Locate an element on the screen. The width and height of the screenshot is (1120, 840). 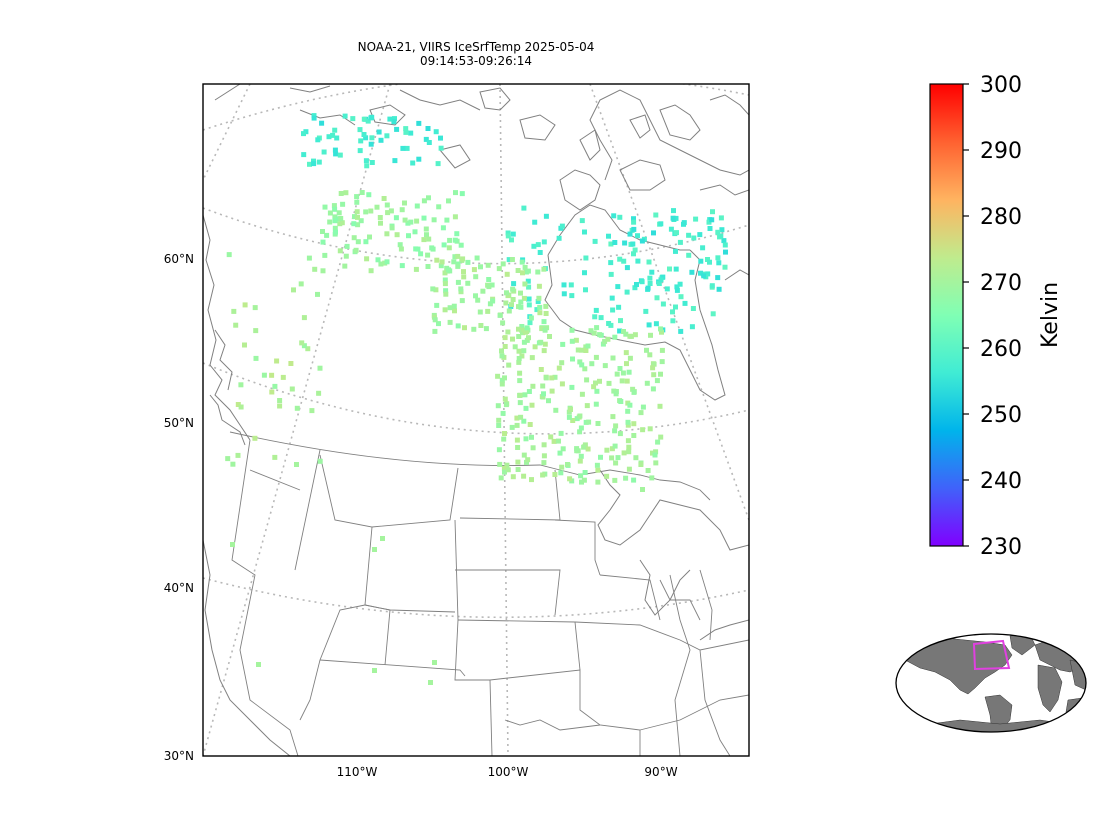
hudson-bay-coast is located at coordinates (635, 325).